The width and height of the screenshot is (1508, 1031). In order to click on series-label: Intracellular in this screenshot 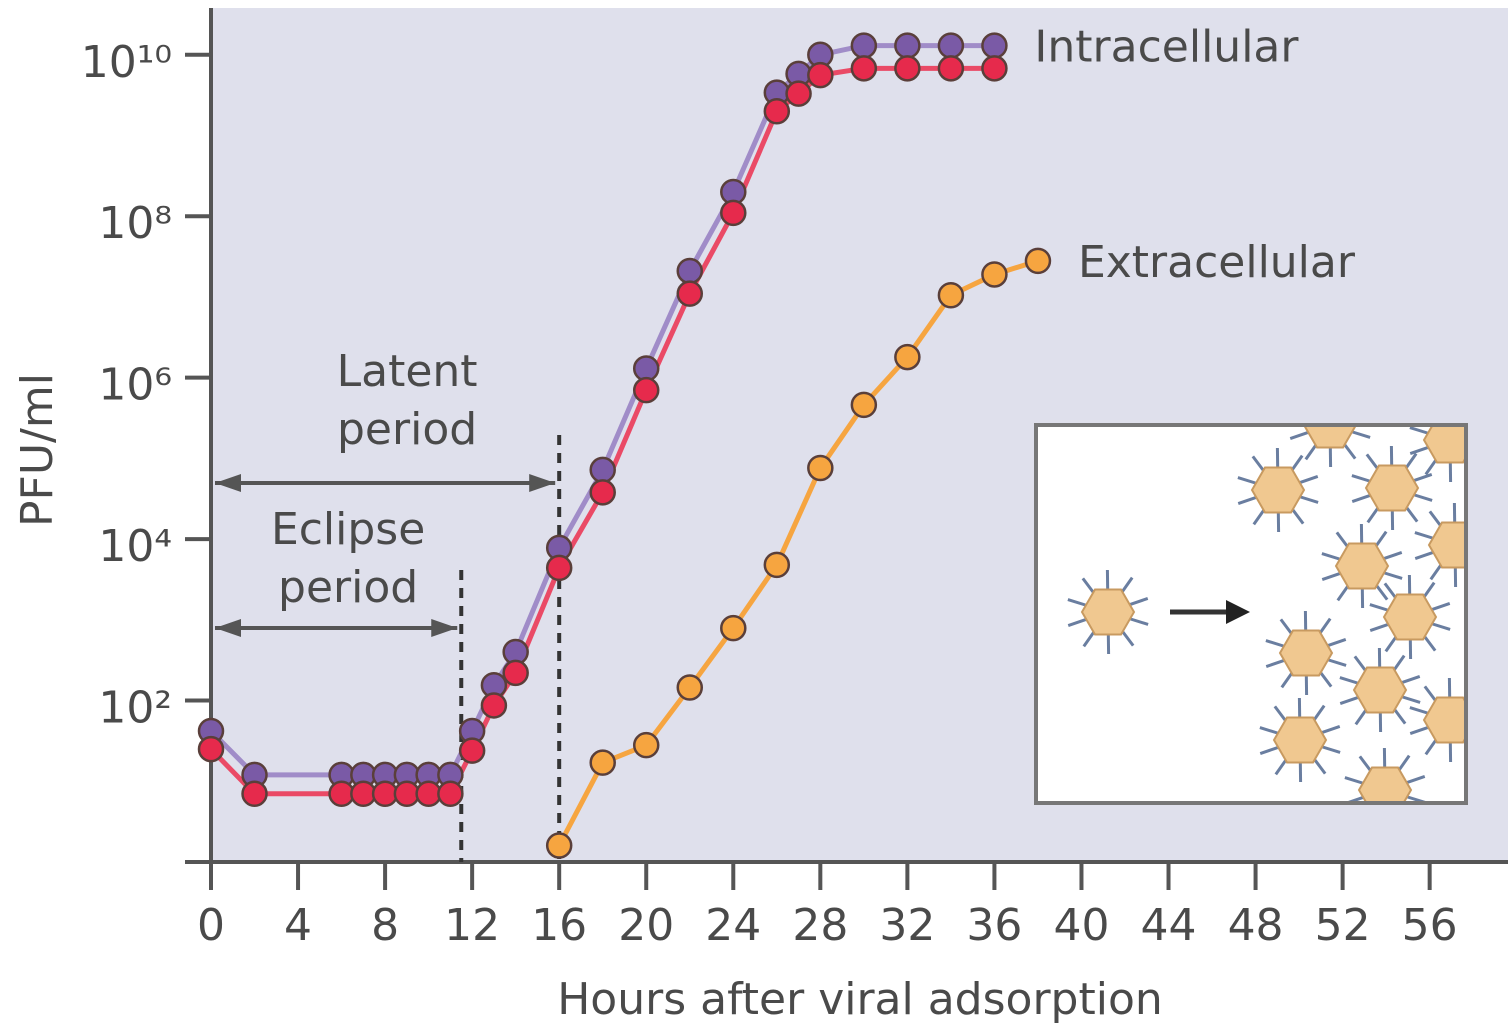, I will do `click(1166, 47)`.